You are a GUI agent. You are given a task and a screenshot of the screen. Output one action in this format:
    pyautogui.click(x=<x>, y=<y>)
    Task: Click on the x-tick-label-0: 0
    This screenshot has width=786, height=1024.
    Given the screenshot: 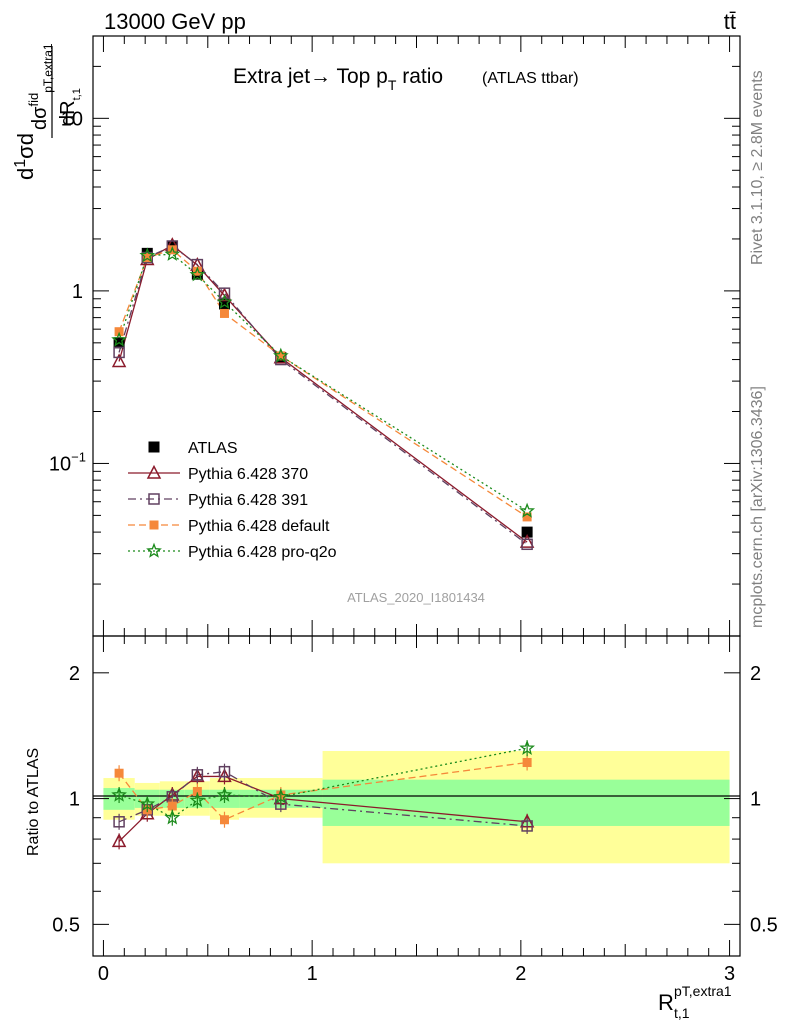 What is the action you would take?
    pyautogui.click(x=103, y=974)
    